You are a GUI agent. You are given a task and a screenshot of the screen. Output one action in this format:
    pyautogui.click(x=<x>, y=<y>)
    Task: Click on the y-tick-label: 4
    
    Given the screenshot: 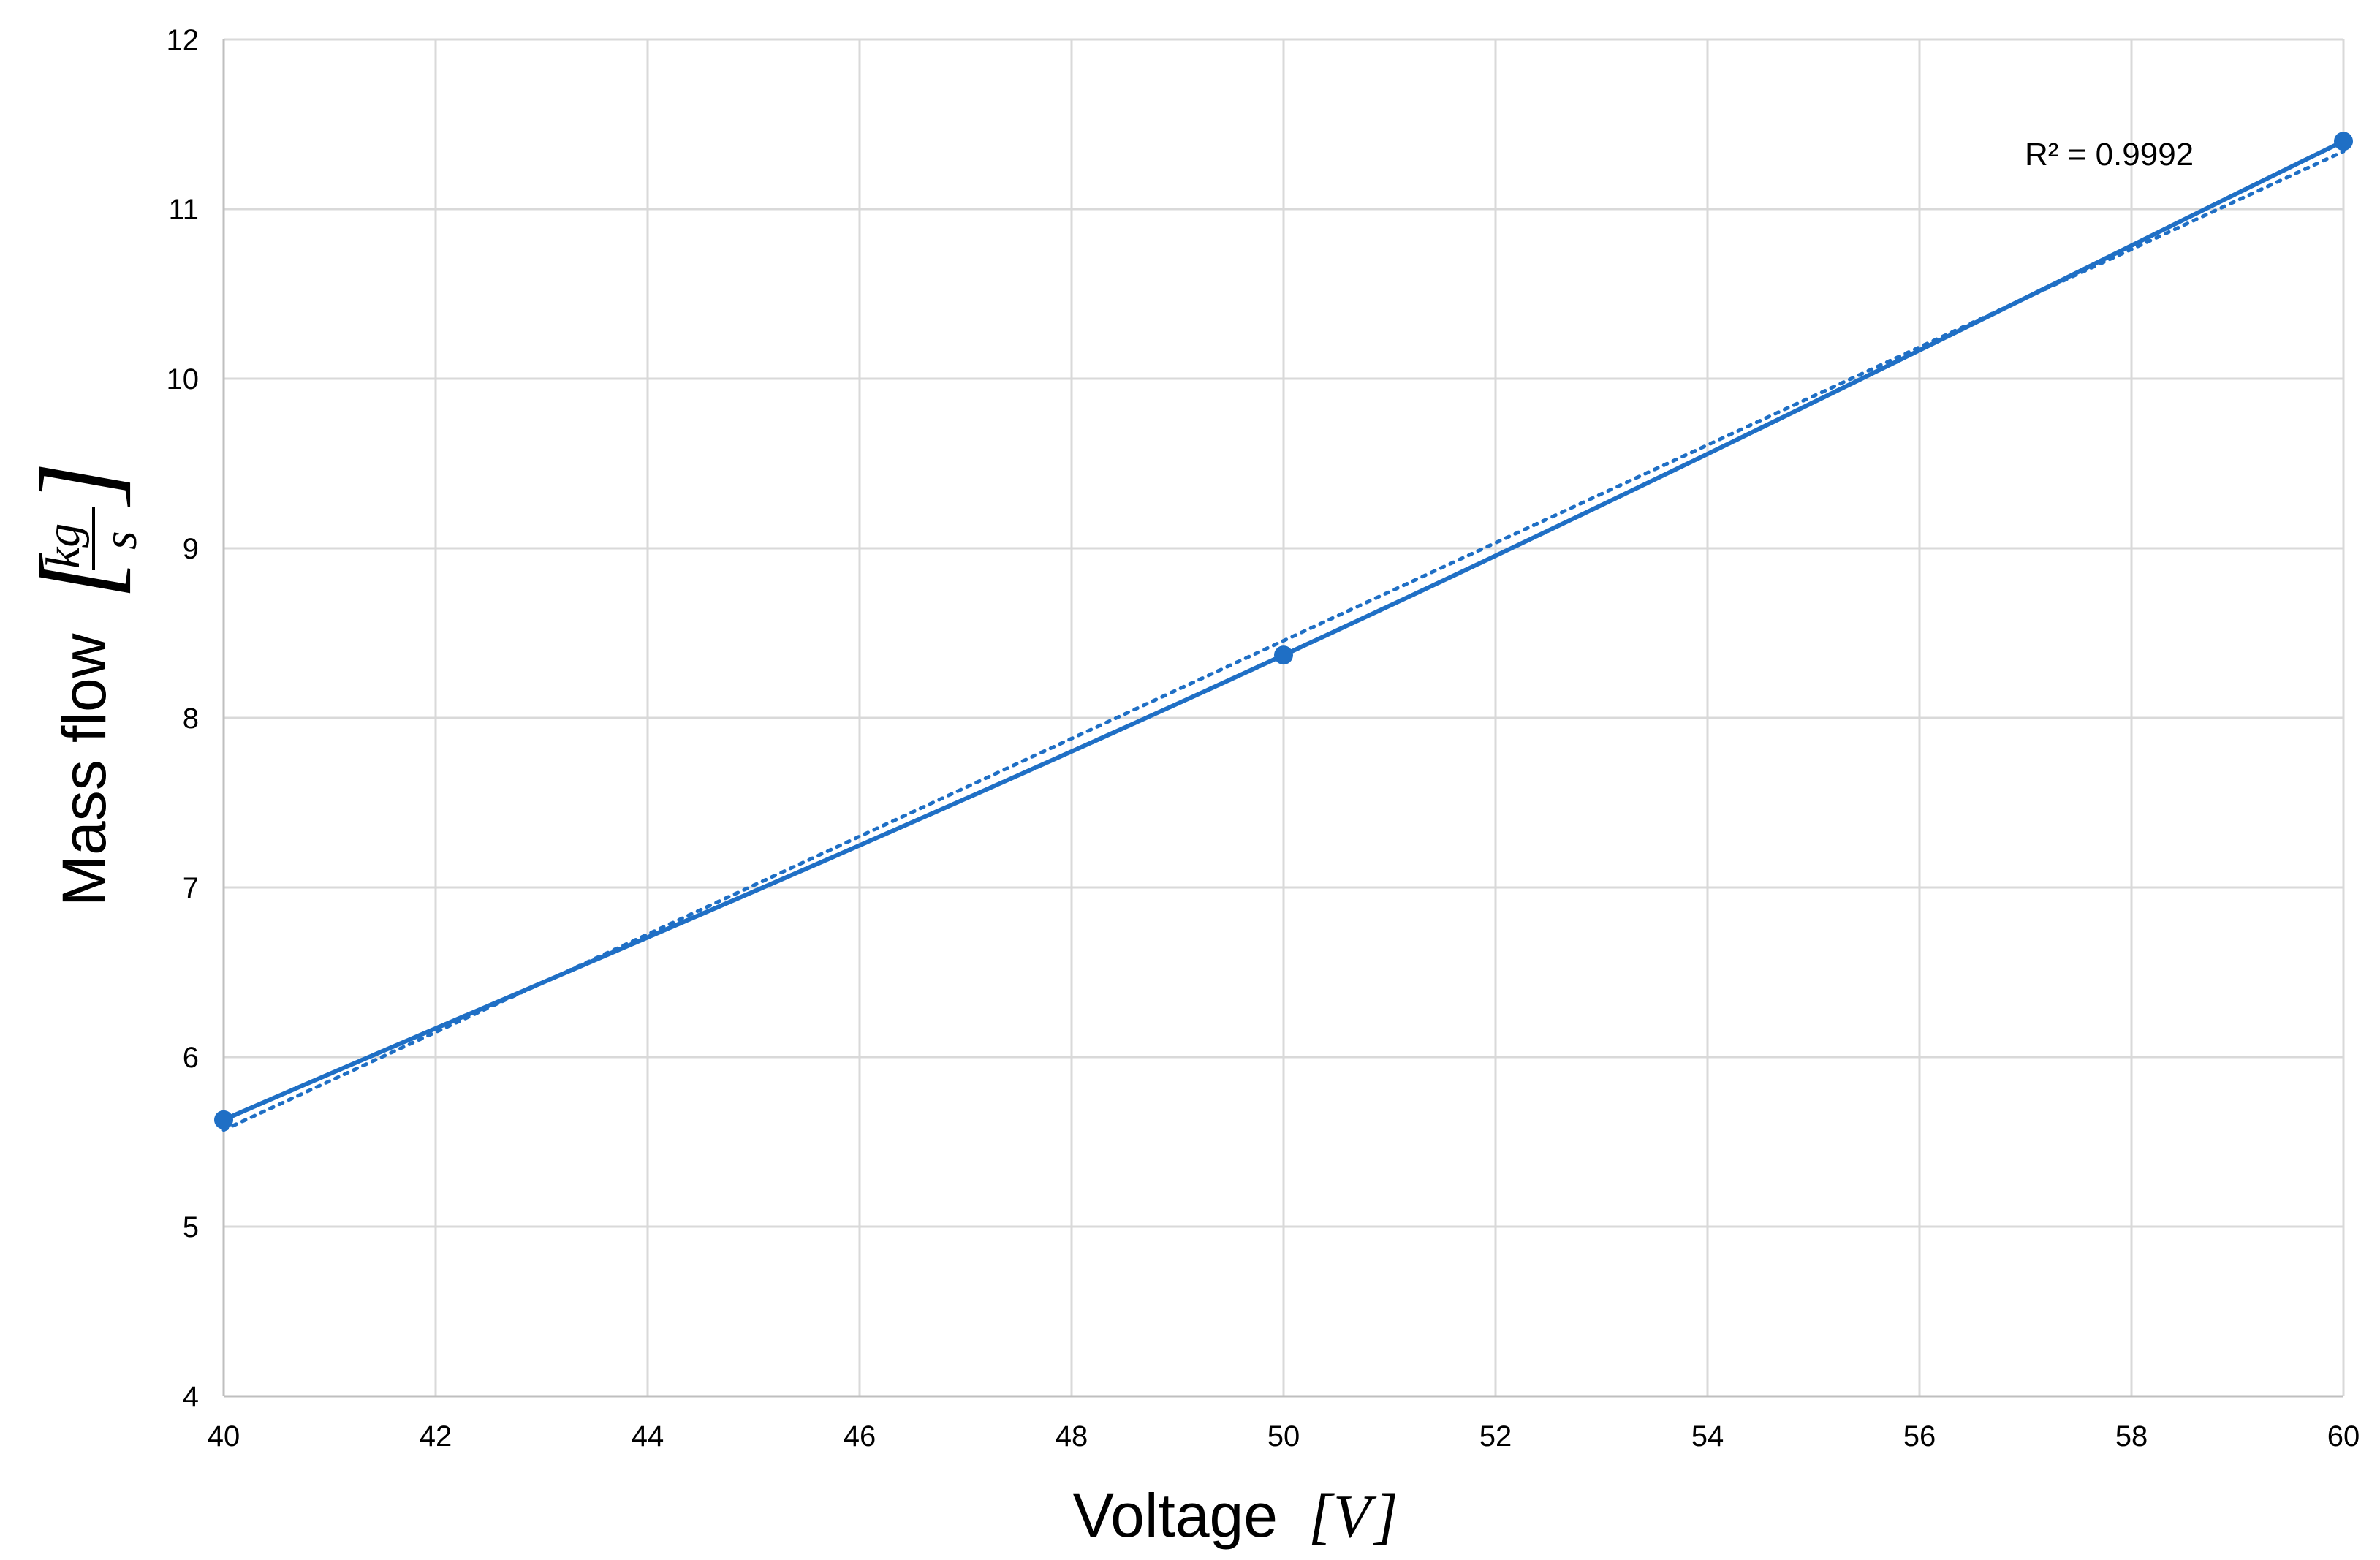 What is the action you would take?
    pyautogui.click(x=191, y=1397)
    